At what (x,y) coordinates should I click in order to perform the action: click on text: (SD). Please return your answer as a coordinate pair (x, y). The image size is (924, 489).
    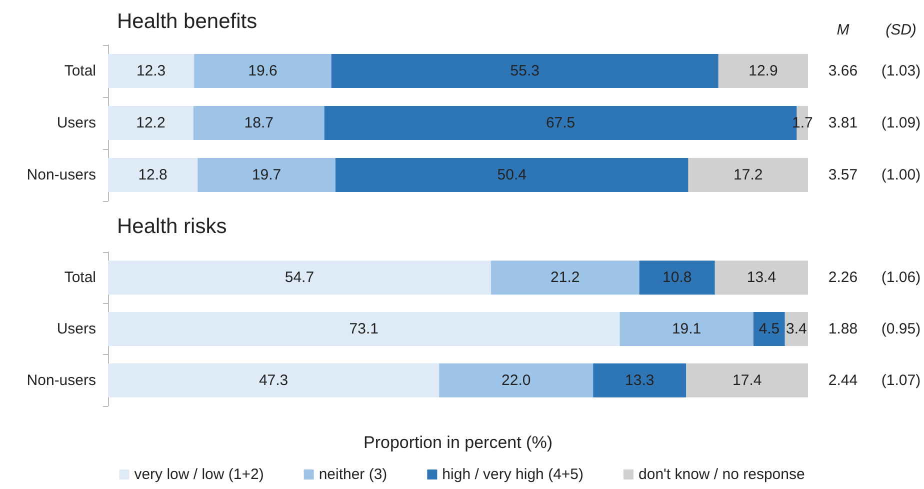
    Looking at the image, I should click on (901, 30).